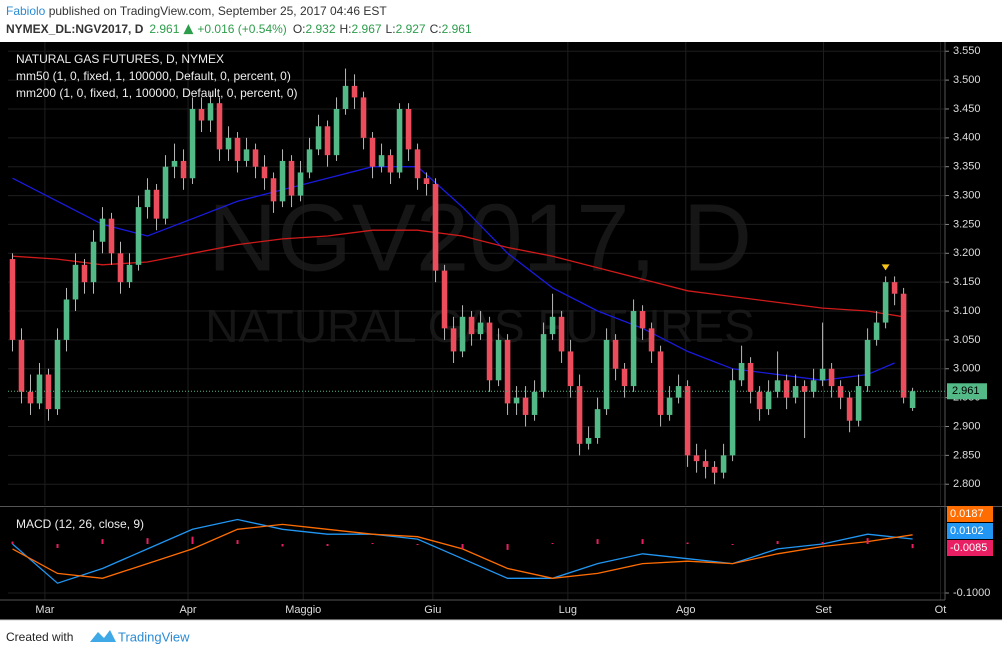  I want to click on last-value-label: 2.961, so click(966, 391).